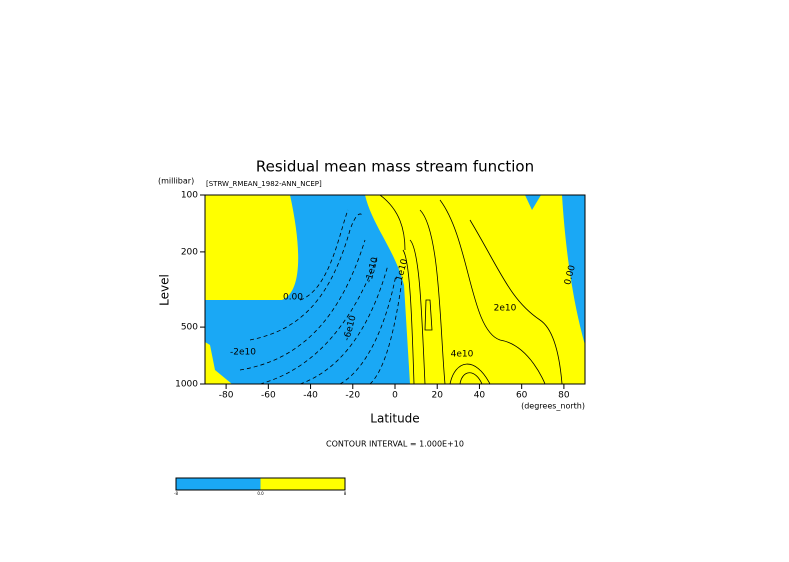 The width and height of the screenshot is (789, 562). I want to click on contour-note: CONTOUR INTERVAL = 1.000E+10, so click(395, 444).